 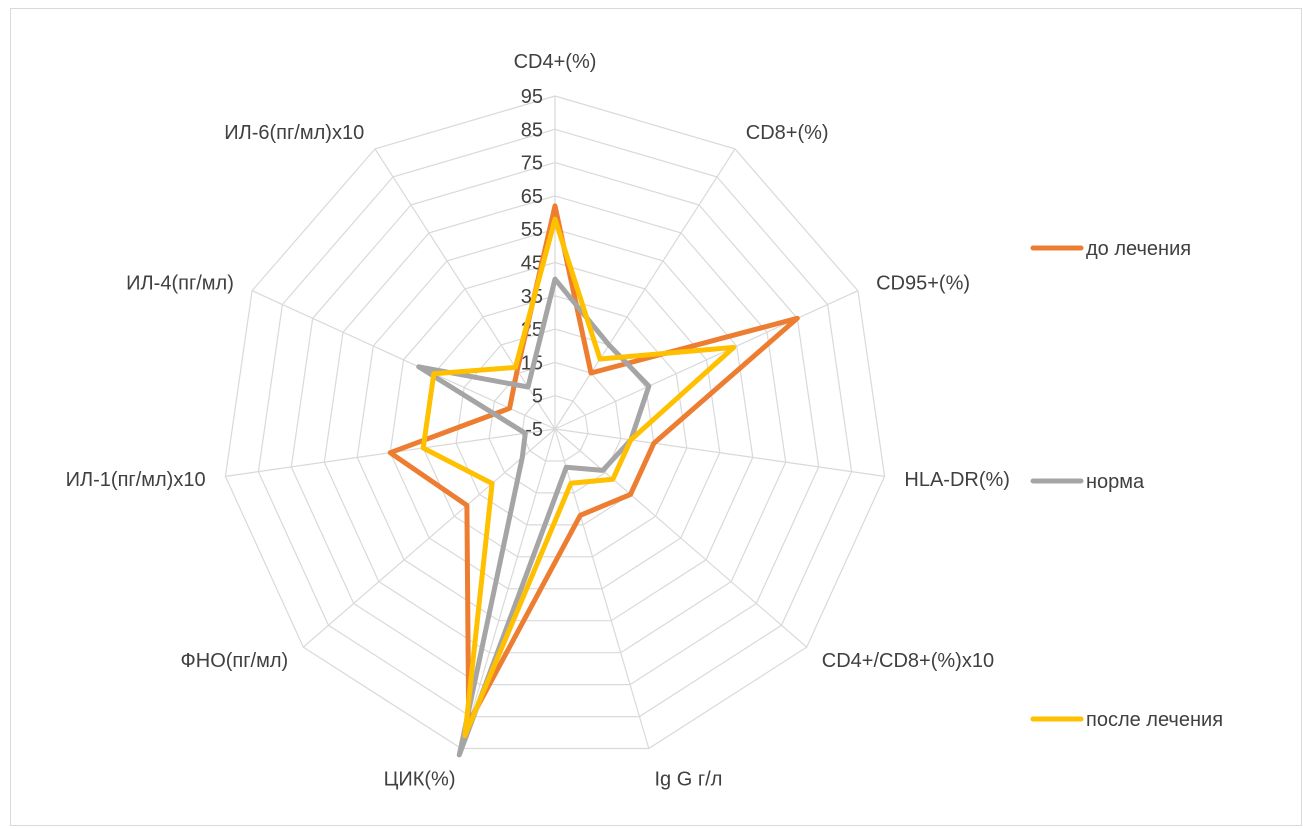 What do you see at coordinates (532, 164) in the screenshot?
I see `tick-label: 75` at bounding box center [532, 164].